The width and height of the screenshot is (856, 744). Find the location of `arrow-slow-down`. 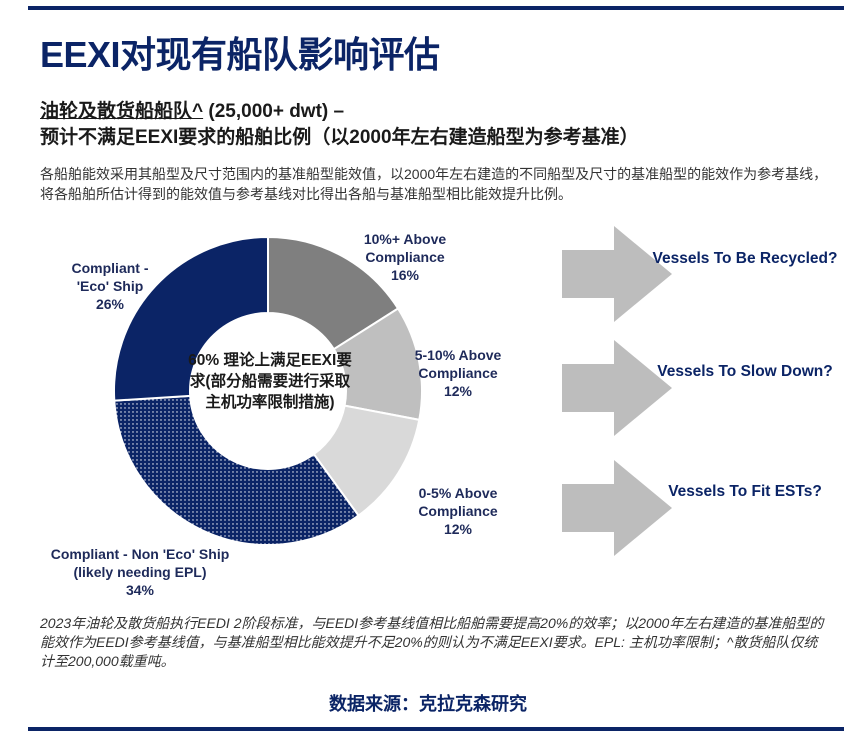

arrow-slow-down is located at coordinates (708, 388).